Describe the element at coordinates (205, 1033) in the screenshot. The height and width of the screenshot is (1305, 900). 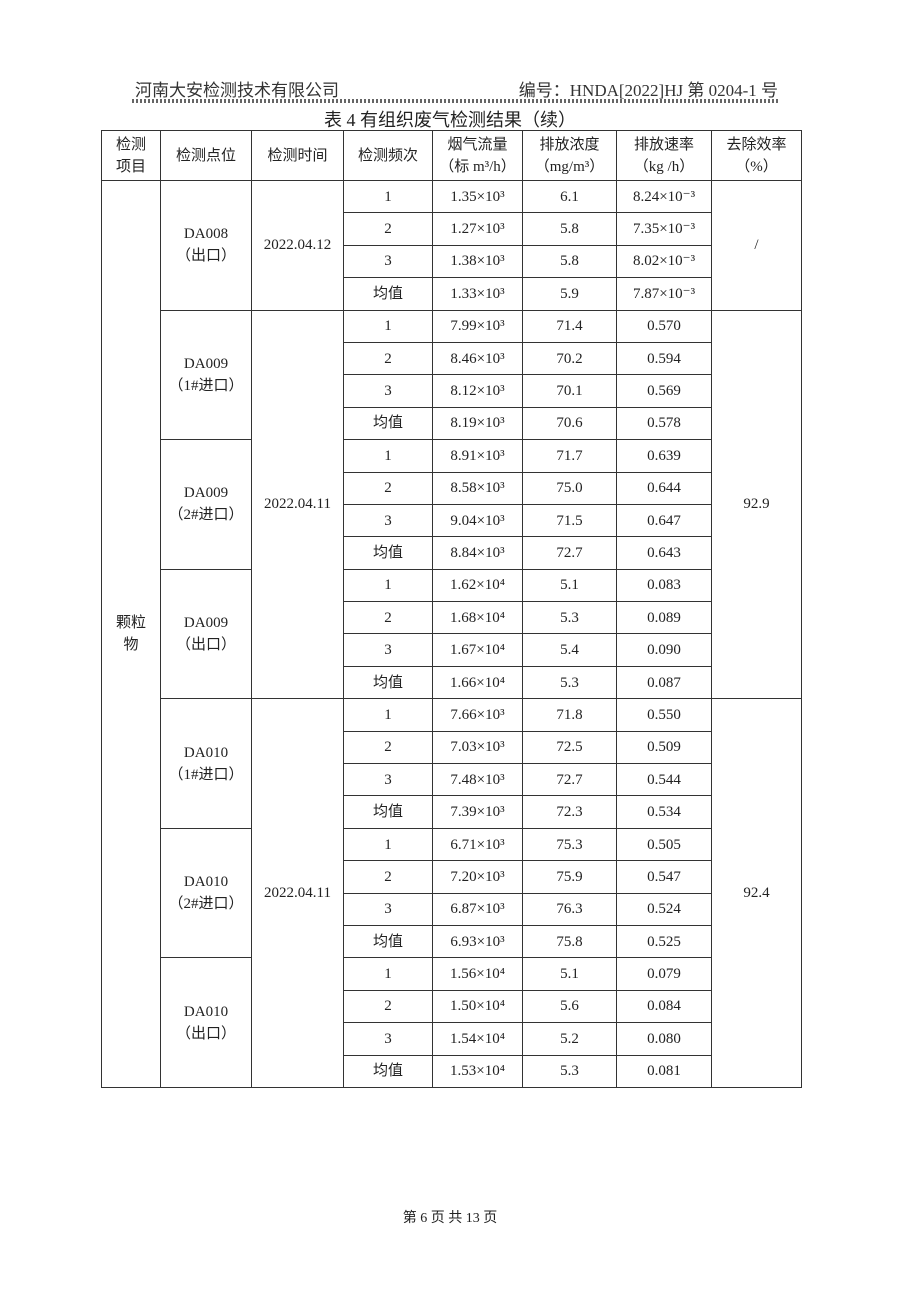
I see `point-location: （出口）` at that location.